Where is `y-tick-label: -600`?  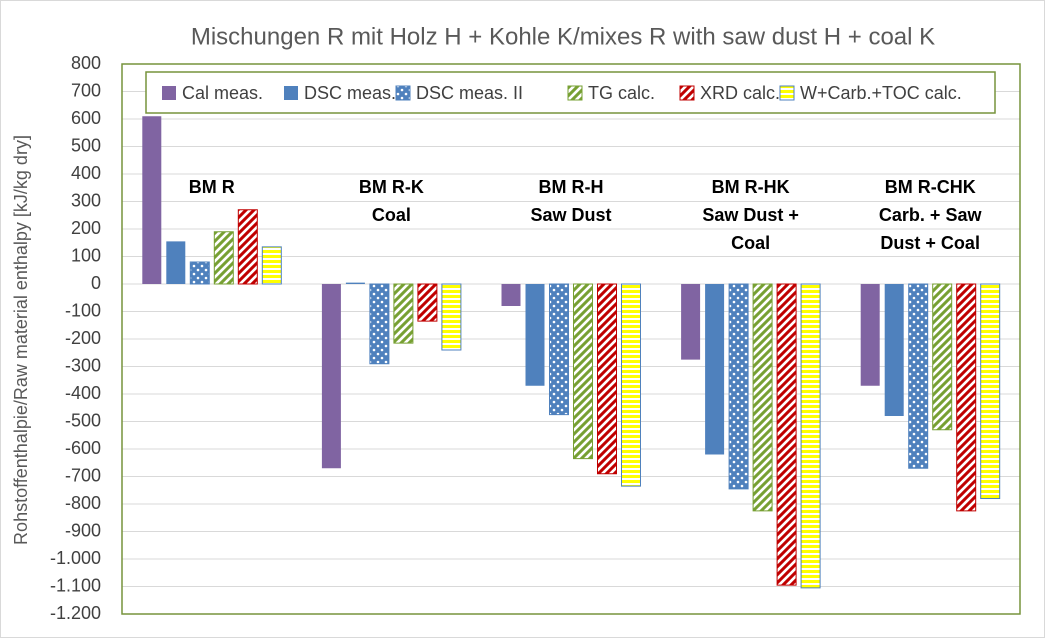 y-tick-label: -600 is located at coordinates (83, 448).